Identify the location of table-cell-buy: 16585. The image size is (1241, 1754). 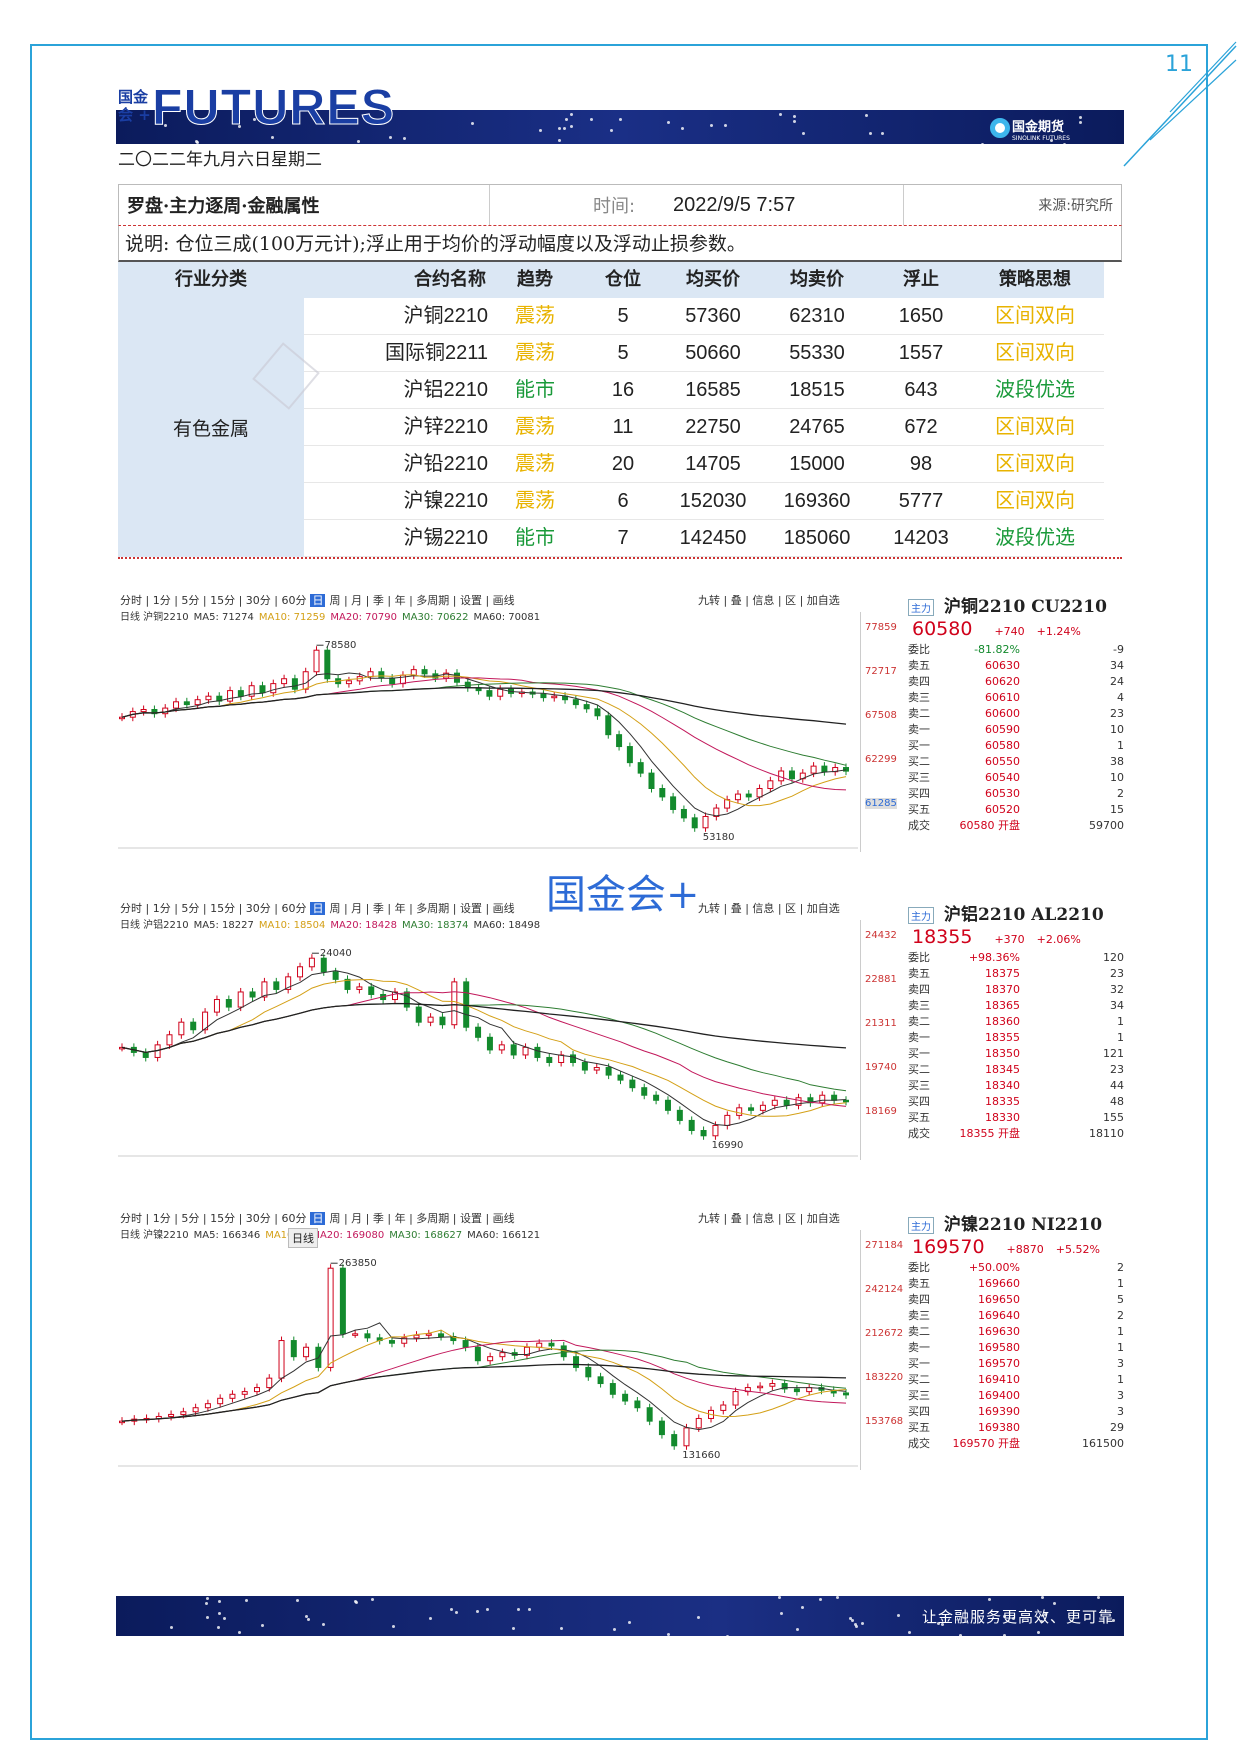
(713, 390).